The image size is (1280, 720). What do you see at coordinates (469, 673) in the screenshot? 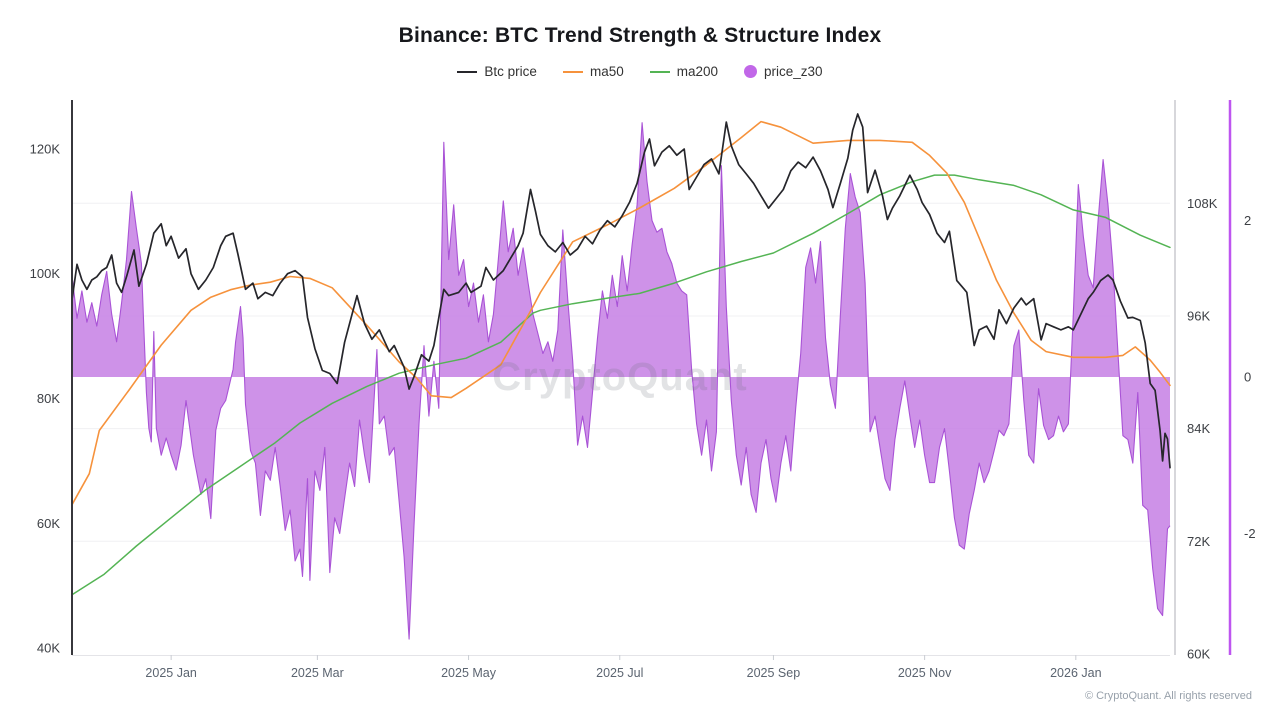
I see `x-tick-label: 2025 May` at bounding box center [469, 673].